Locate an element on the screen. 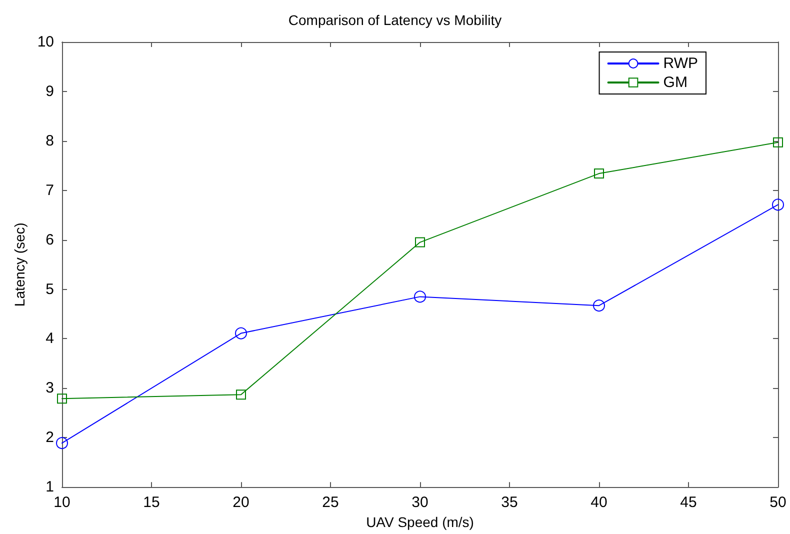 The width and height of the screenshot is (790, 534). y-tick-label: 2 is located at coordinates (50, 437).